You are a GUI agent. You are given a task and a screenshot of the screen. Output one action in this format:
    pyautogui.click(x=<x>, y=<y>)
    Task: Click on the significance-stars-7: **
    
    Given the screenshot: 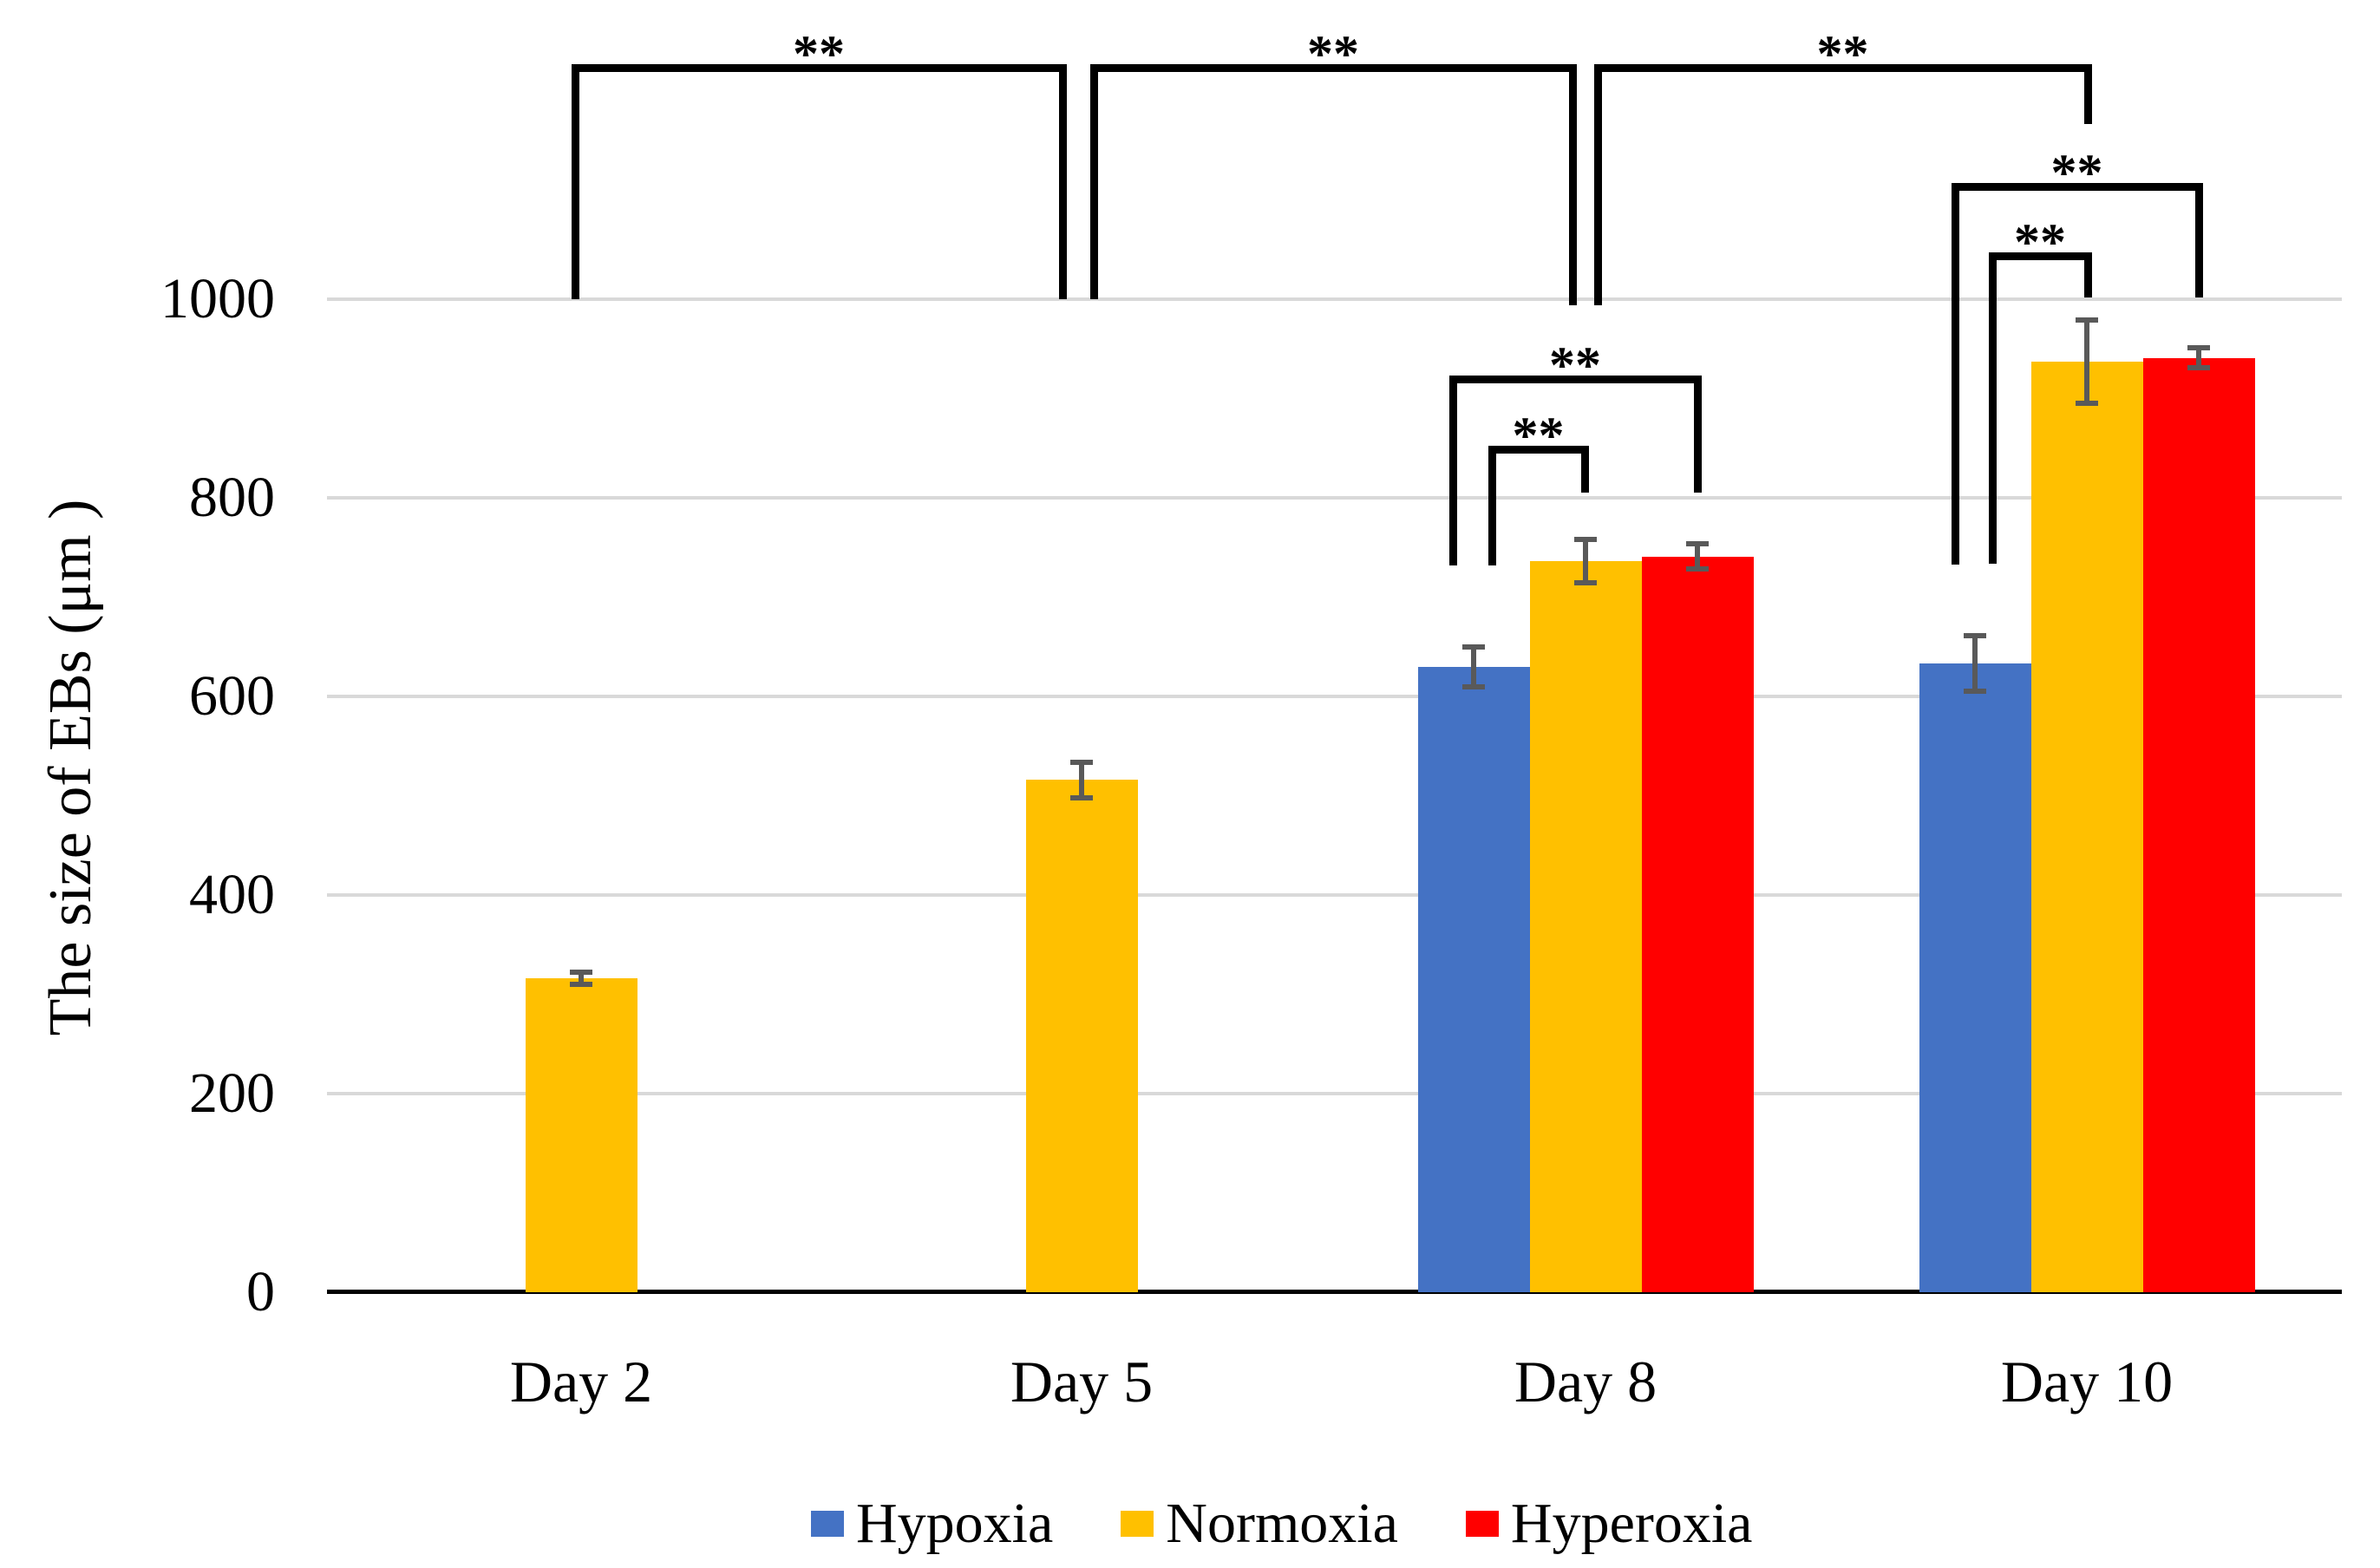 What is the action you would take?
    pyautogui.click(x=2040, y=242)
    